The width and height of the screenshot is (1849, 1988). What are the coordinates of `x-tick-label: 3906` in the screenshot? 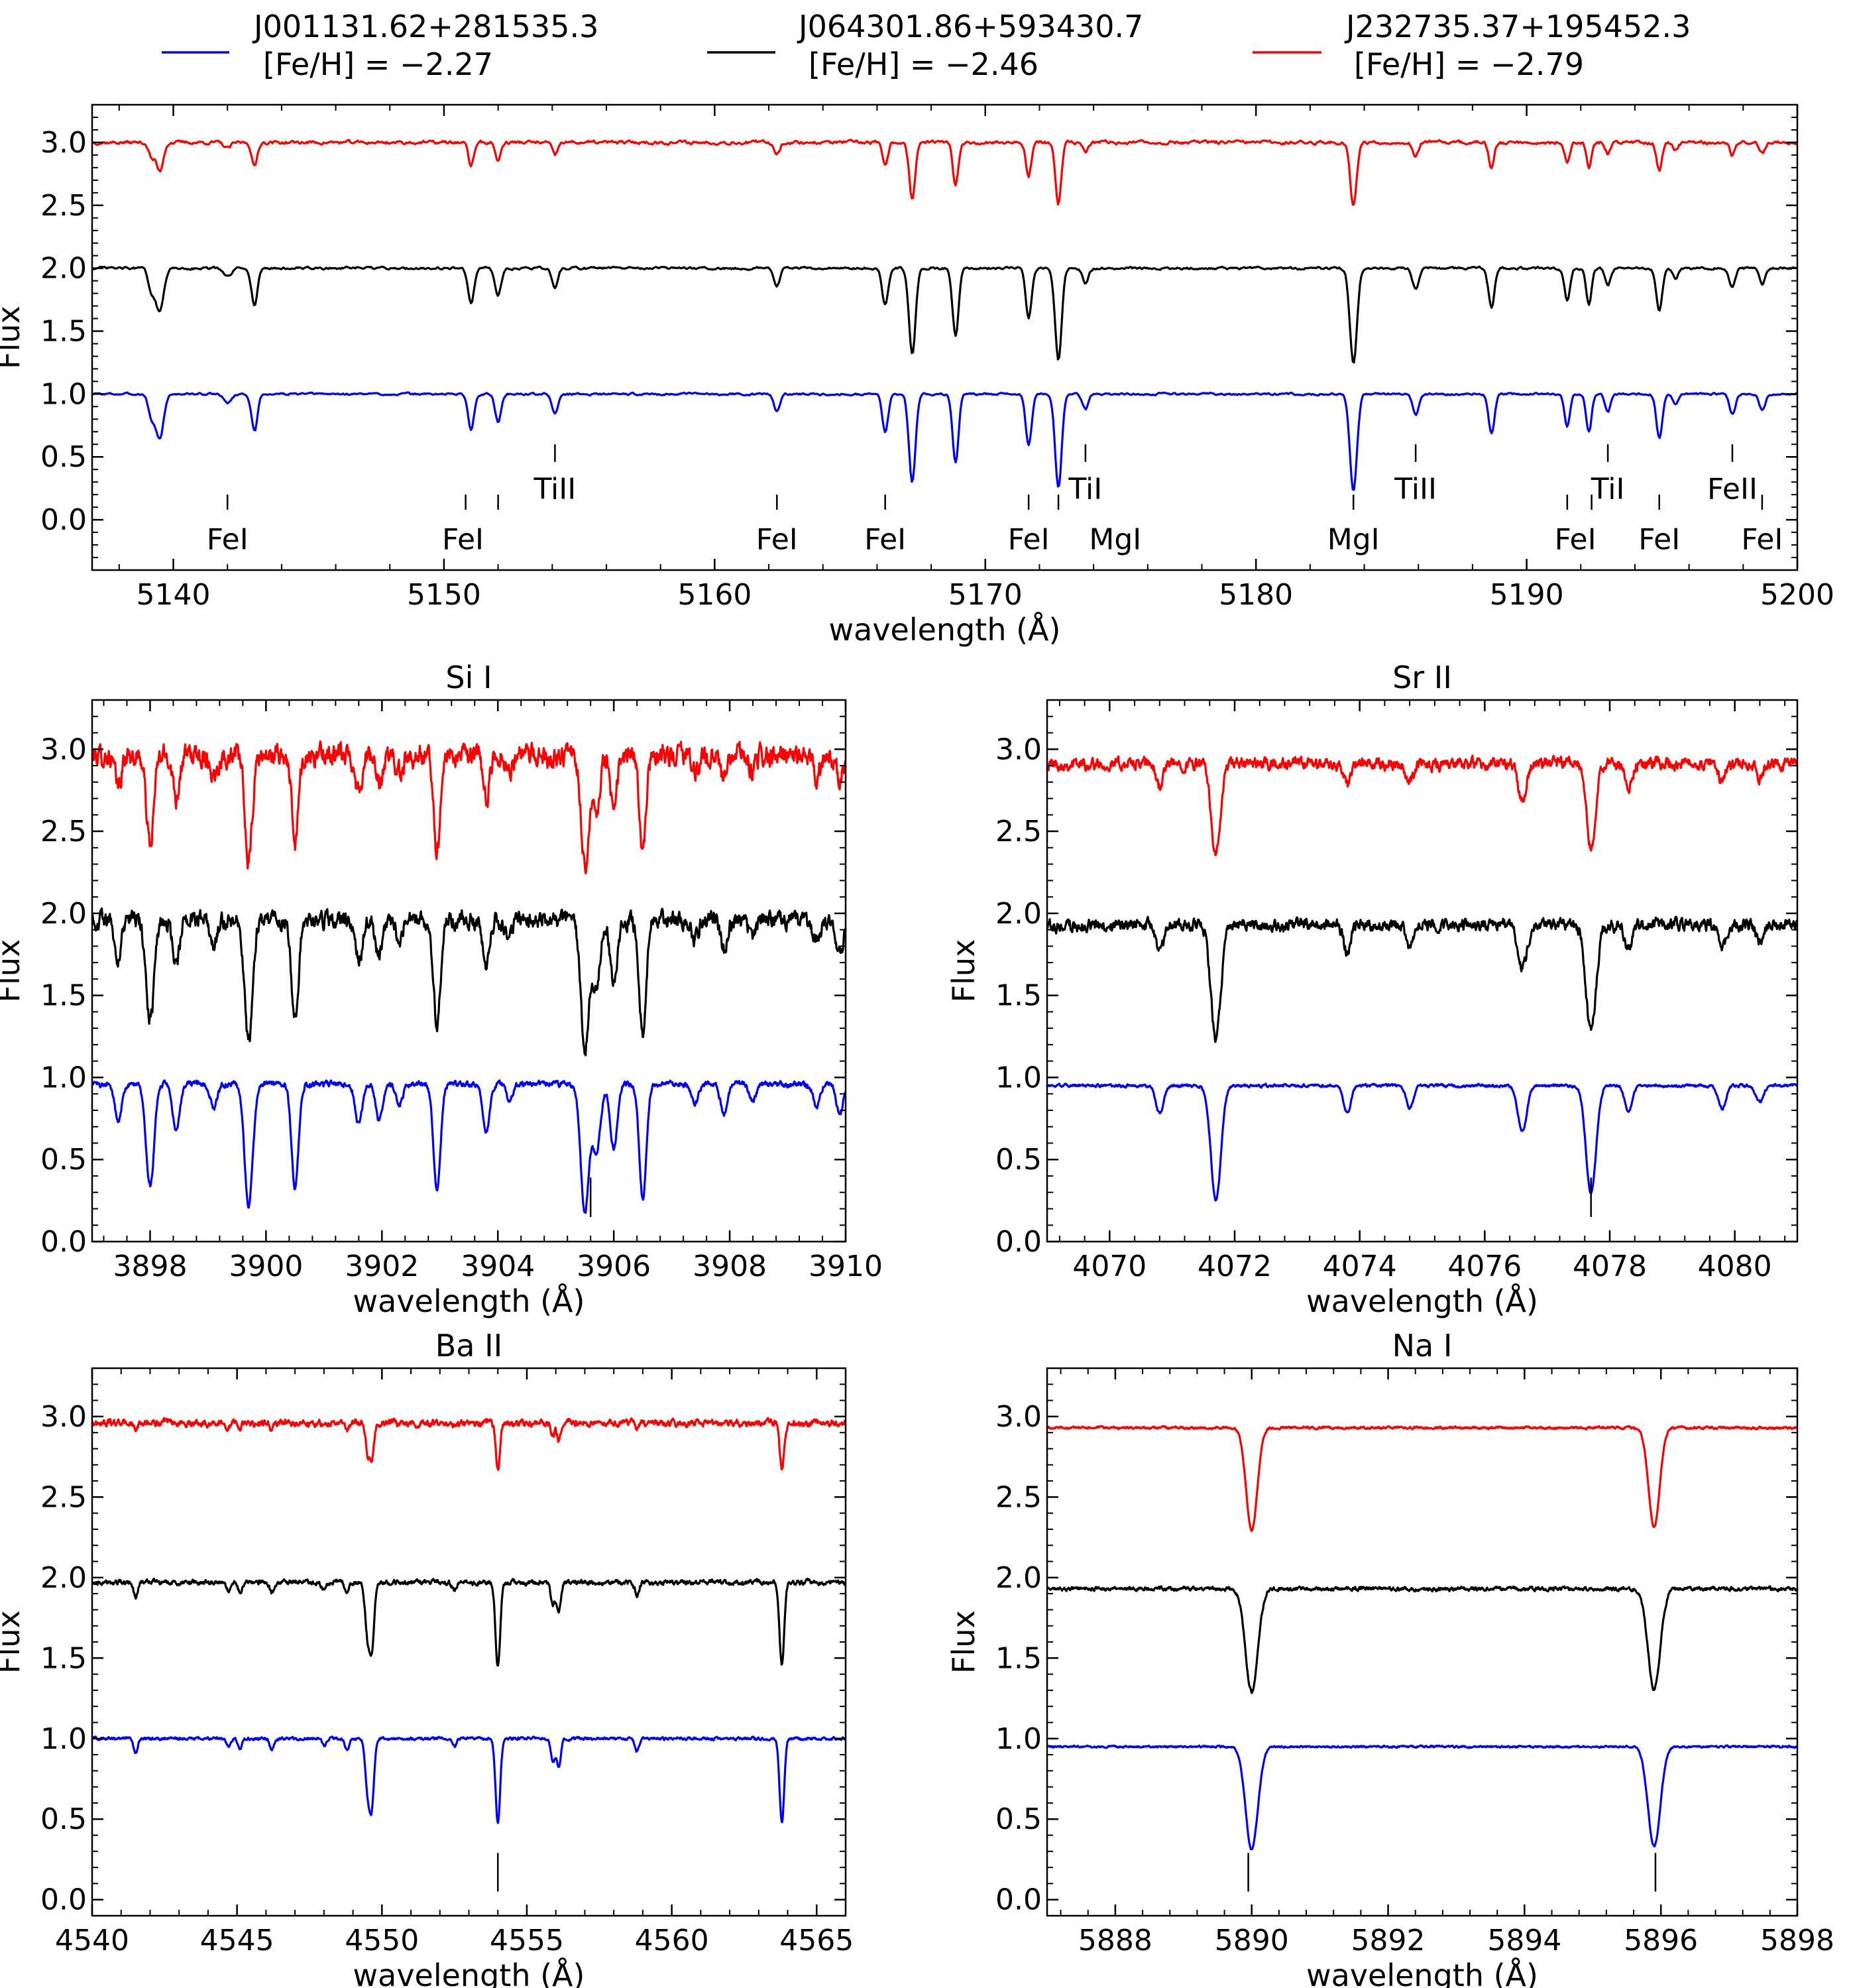 It's located at (614, 1266).